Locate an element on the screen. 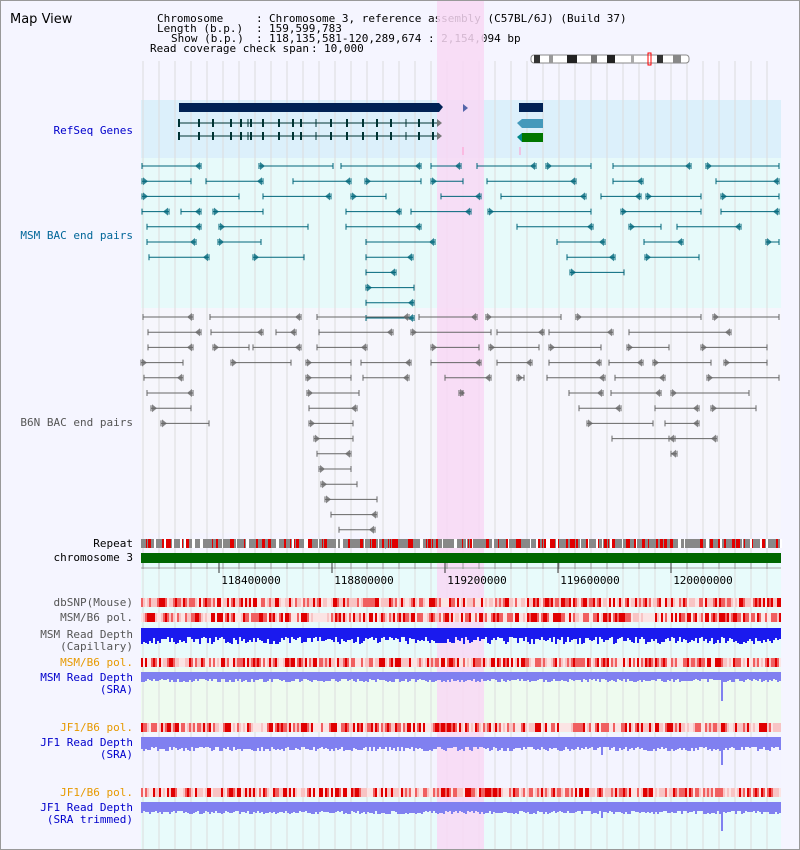  track-label-jf1-depth-trimmed: JF1 Read Depth is located at coordinates (86, 807).